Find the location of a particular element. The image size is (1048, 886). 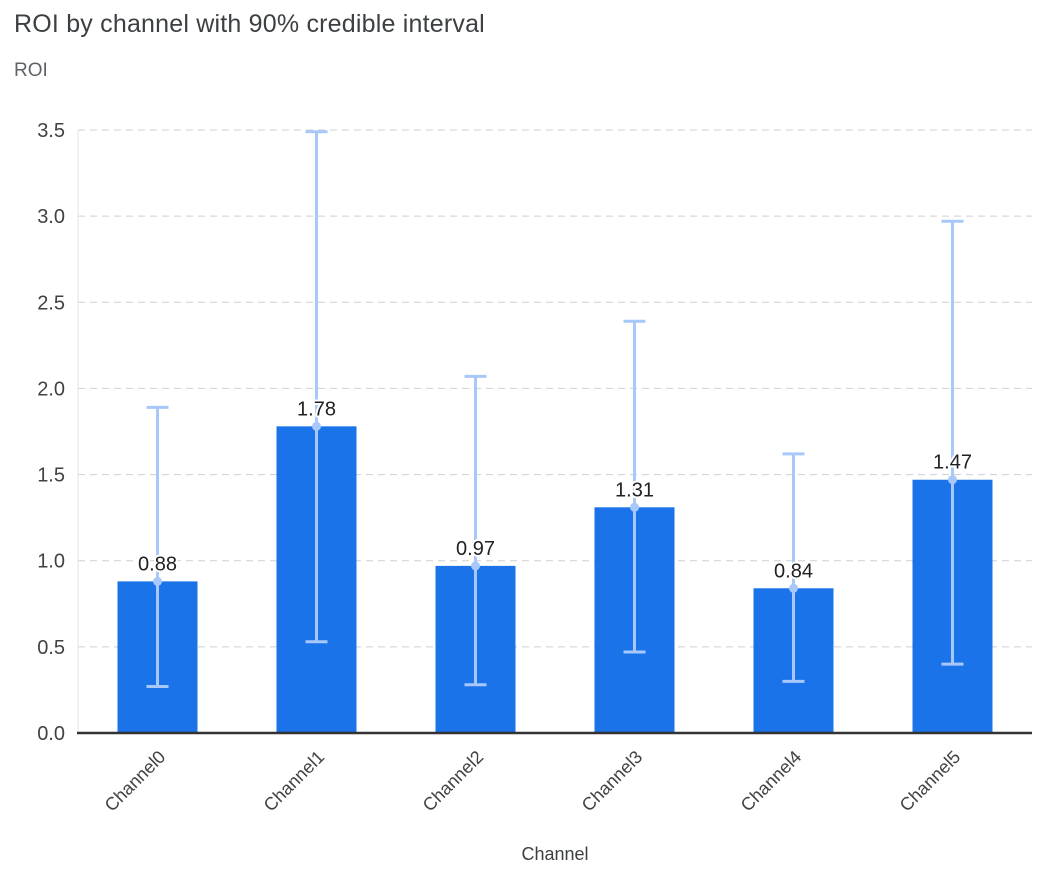

y-tick-label: 3.0 is located at coordinates (51, 217).